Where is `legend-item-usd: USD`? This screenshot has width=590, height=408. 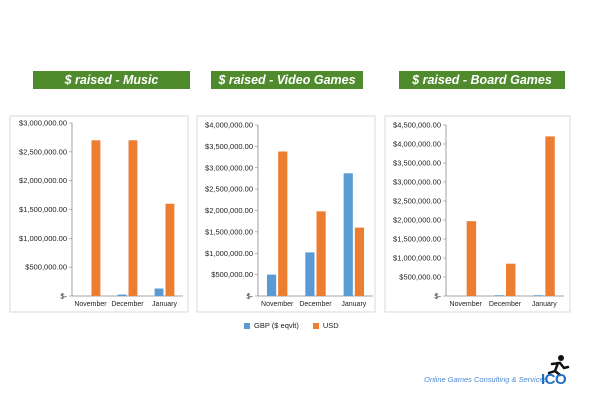 legend-item-usd: USD is located at coordinates (325, 325).